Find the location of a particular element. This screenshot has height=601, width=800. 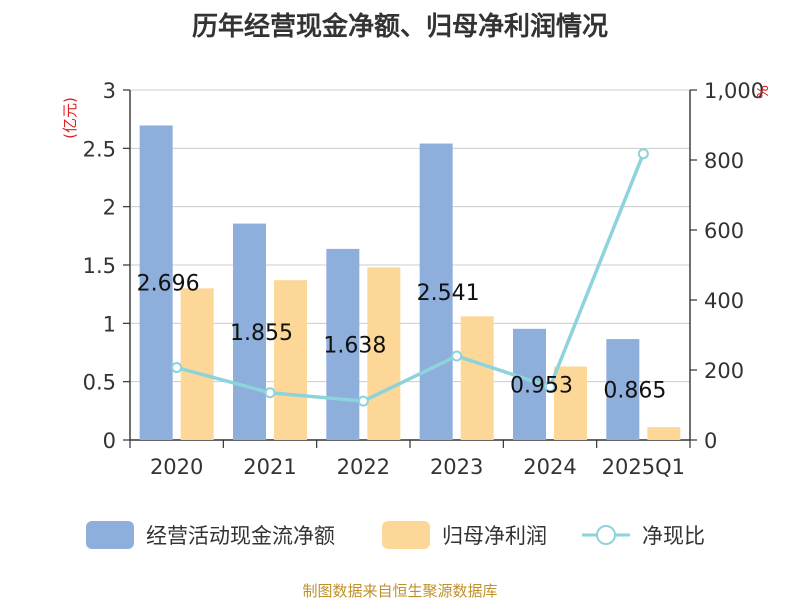

right-axis-label: % is located at coordinates (763, 92).